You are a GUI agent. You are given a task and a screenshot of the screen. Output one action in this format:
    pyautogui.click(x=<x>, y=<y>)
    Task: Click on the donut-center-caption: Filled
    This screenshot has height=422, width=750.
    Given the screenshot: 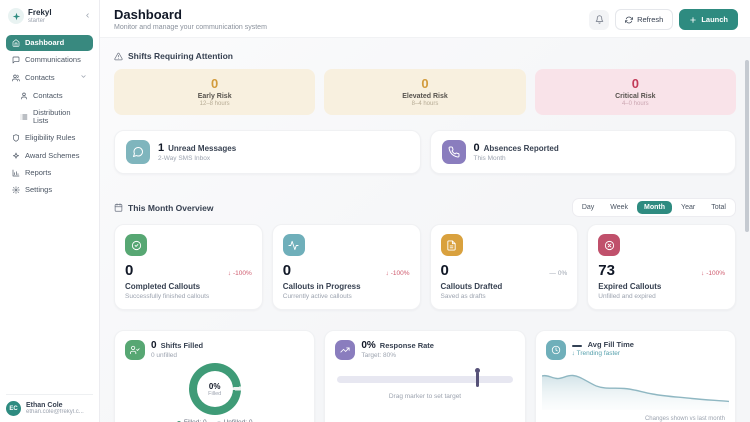 What is the action you would take?
    pyautogui.click(x=215, y=393)
    